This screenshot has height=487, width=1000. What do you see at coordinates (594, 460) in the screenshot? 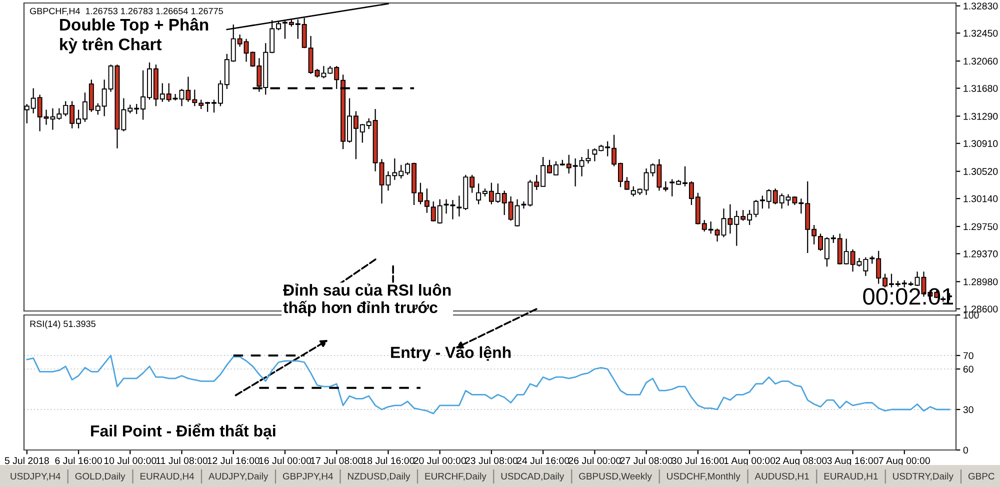
I see `x-tick-label: 26 Jul 00:00` at bounding box center [594, 460].